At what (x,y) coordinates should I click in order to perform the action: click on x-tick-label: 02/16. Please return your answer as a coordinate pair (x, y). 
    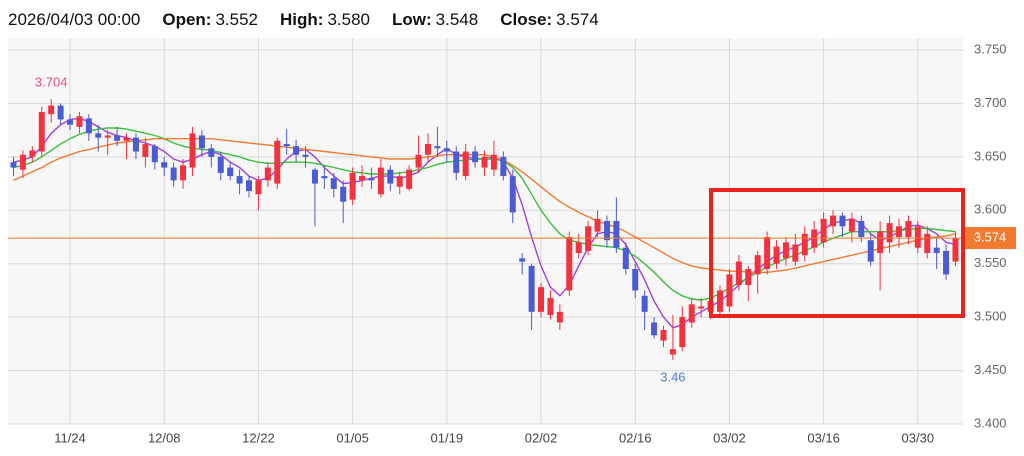
    Looking at the image, I should click on (635, 437).